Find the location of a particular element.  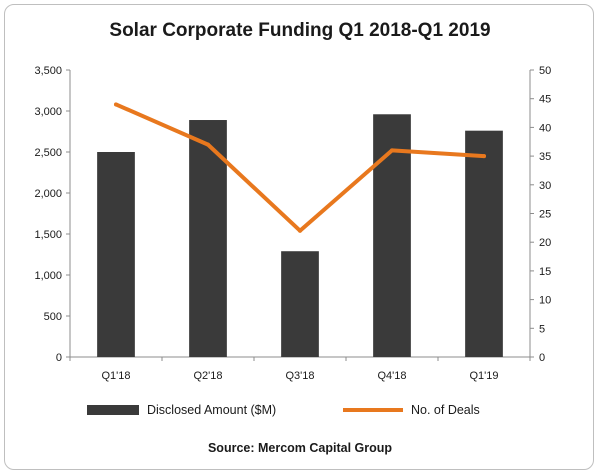

y-right-tick-label: 40 is located at coordinates (545, 128).